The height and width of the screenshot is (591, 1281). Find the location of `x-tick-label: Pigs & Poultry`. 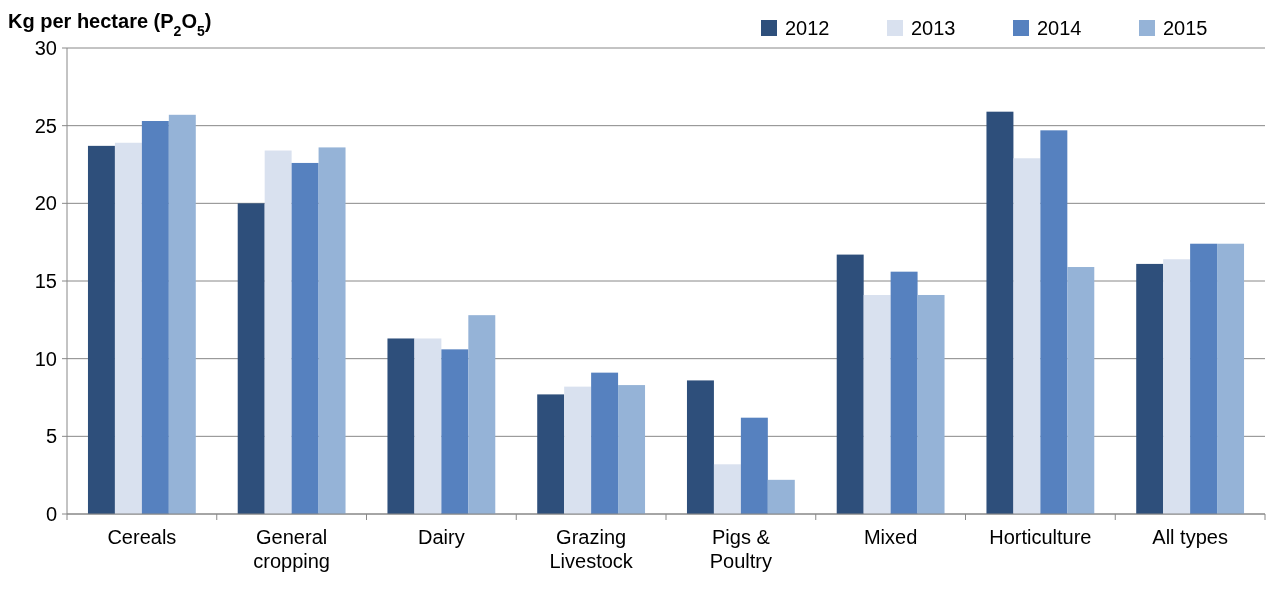

x-tick-label: Pigs & Poultry is located at coordinates (740, 549).